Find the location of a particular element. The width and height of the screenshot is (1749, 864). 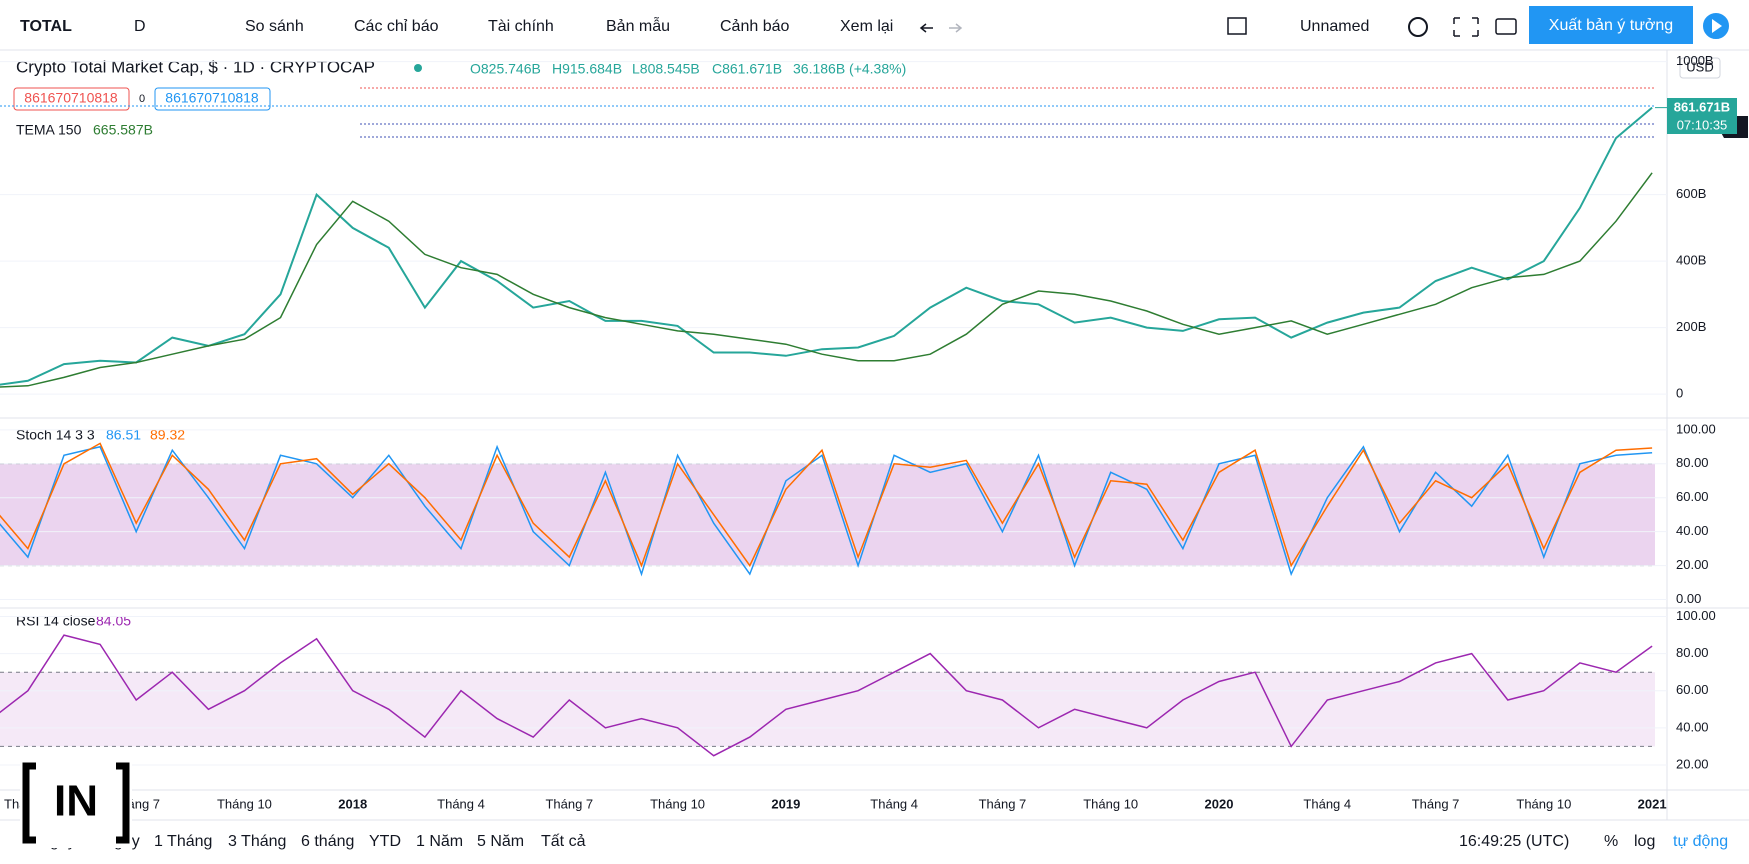

currency: USD is located at coordinates (1699, 66).